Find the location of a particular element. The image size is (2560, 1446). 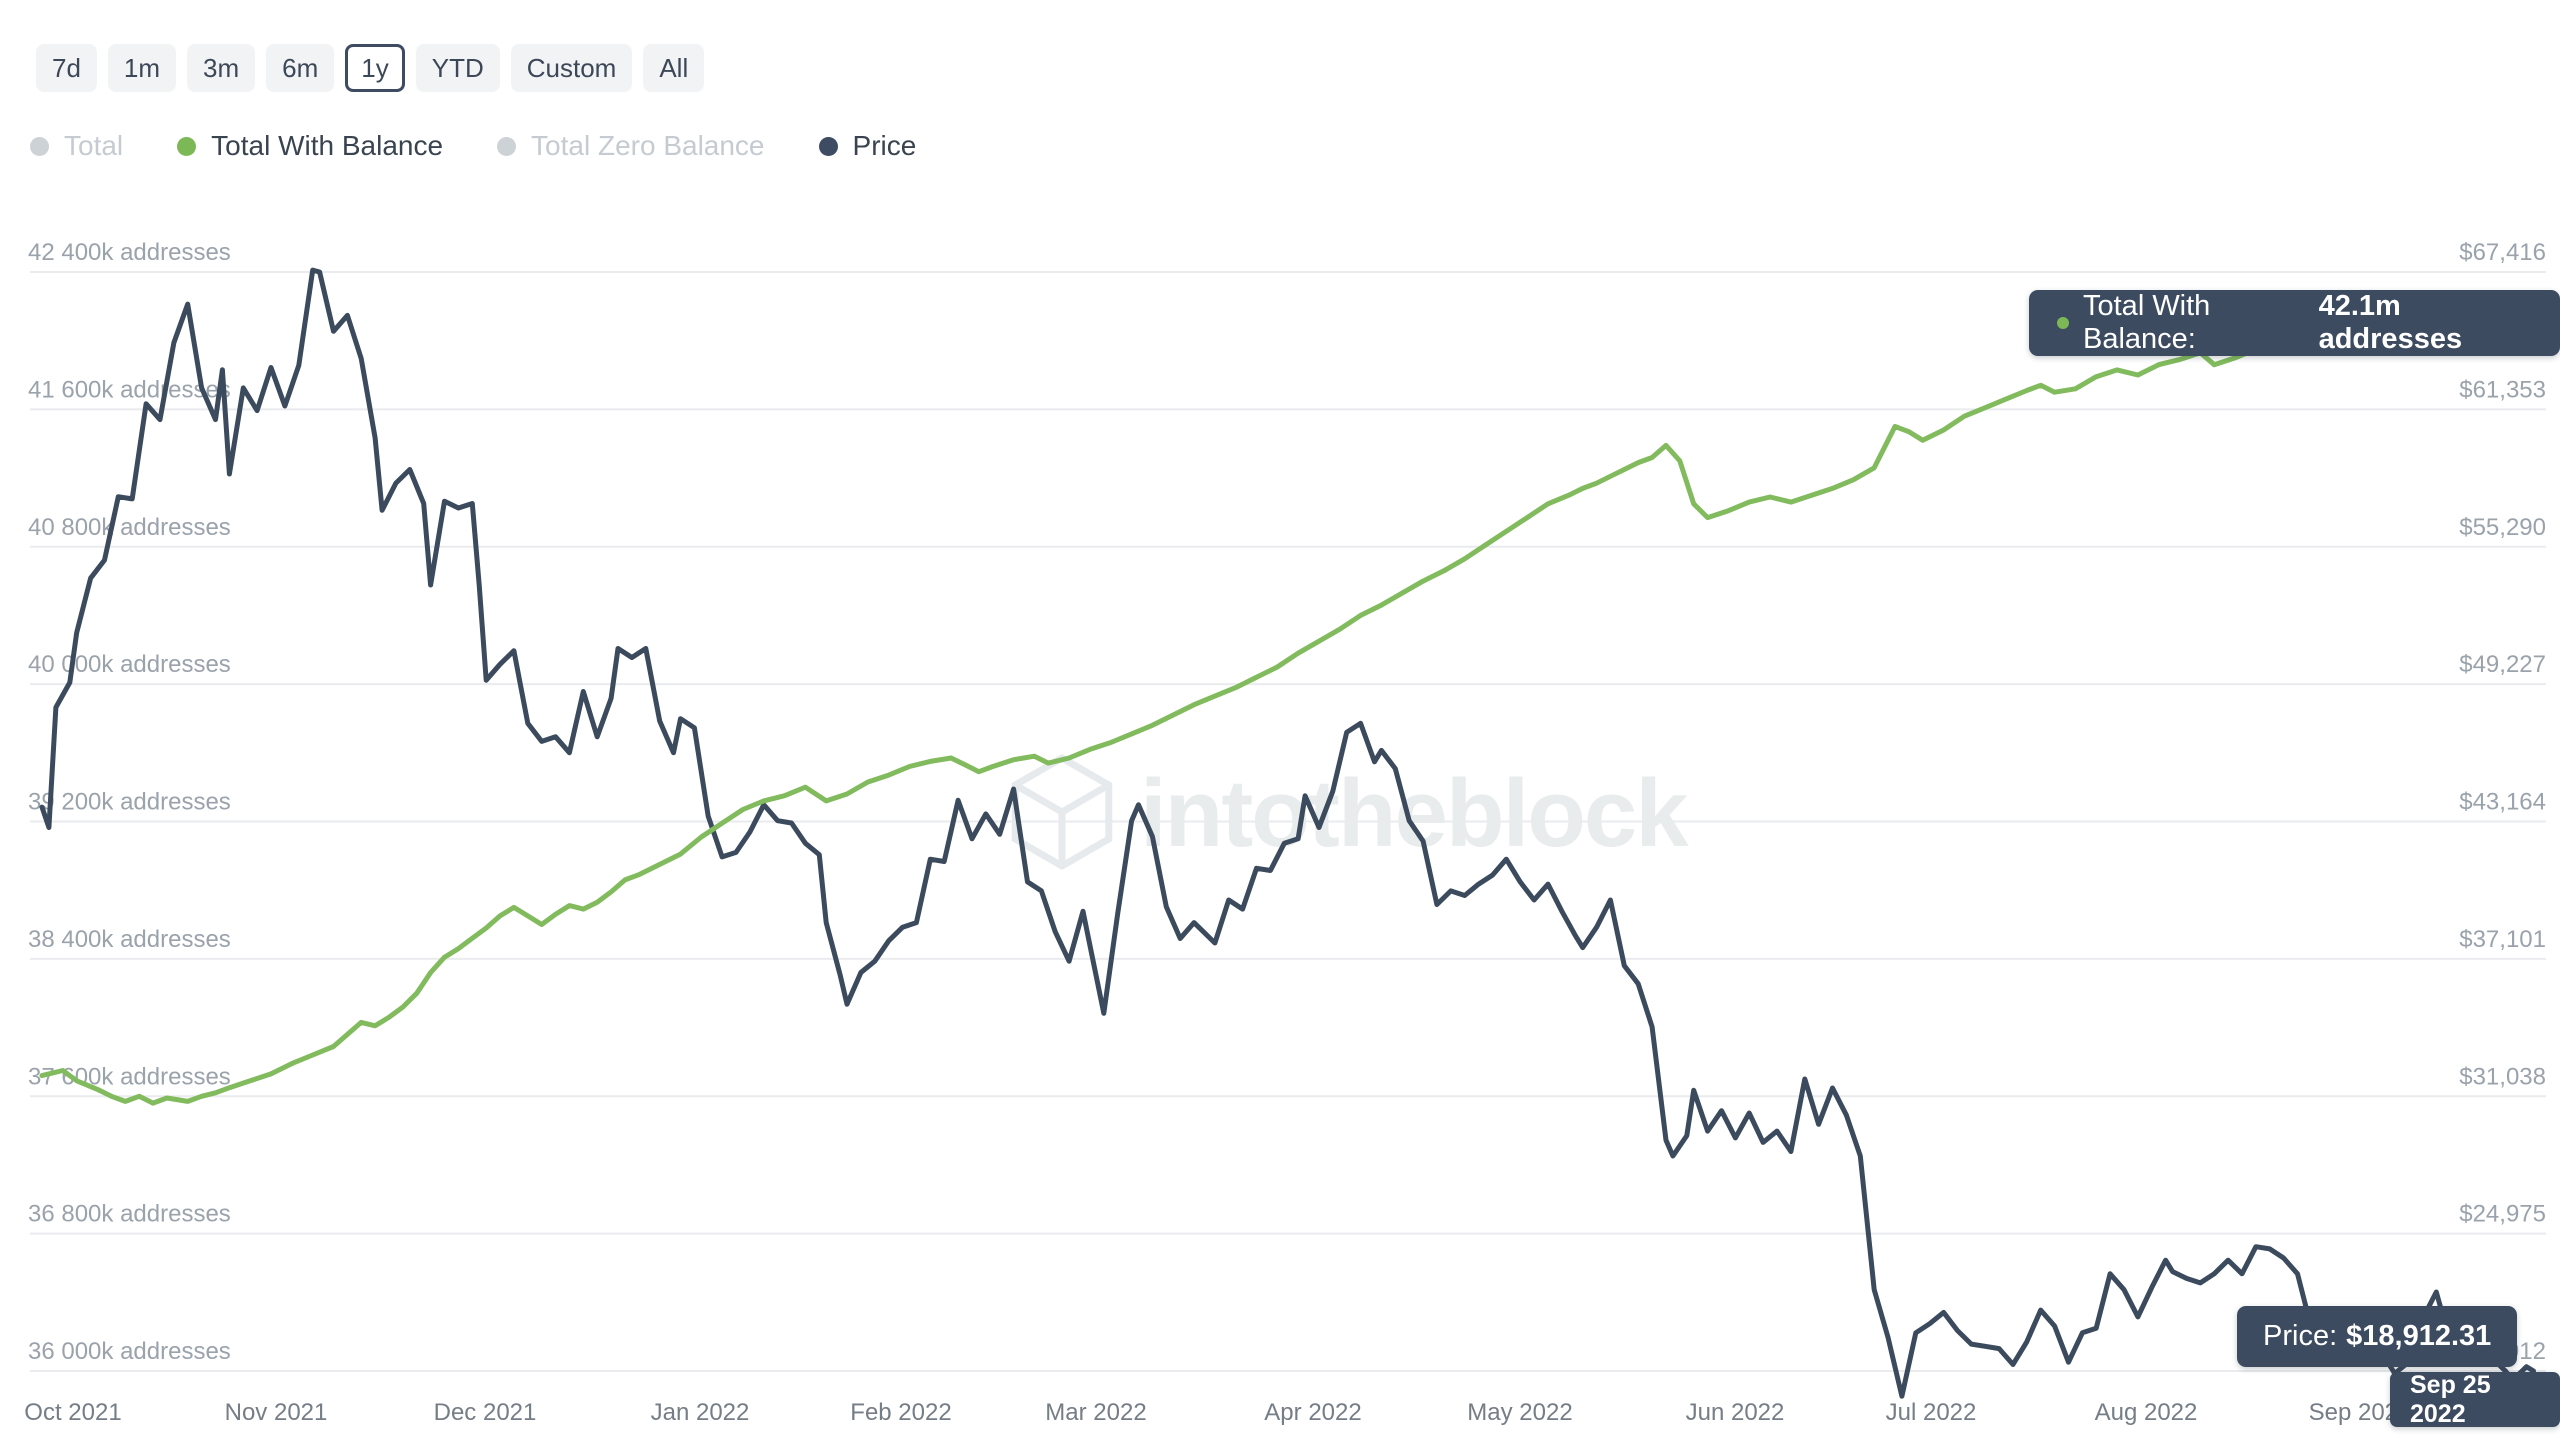

x-axis-label: Mar 2022 is located at coordinates (1095, 1412).